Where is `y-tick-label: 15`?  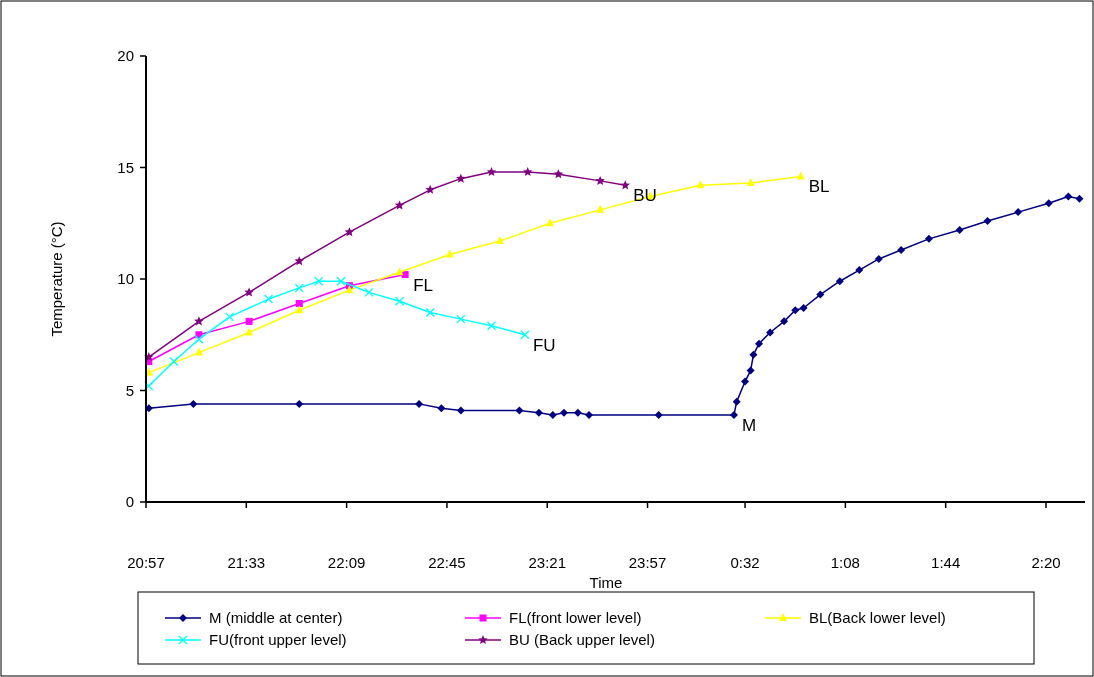
y-tick-label: 15 is located at coordinates (125, 167).